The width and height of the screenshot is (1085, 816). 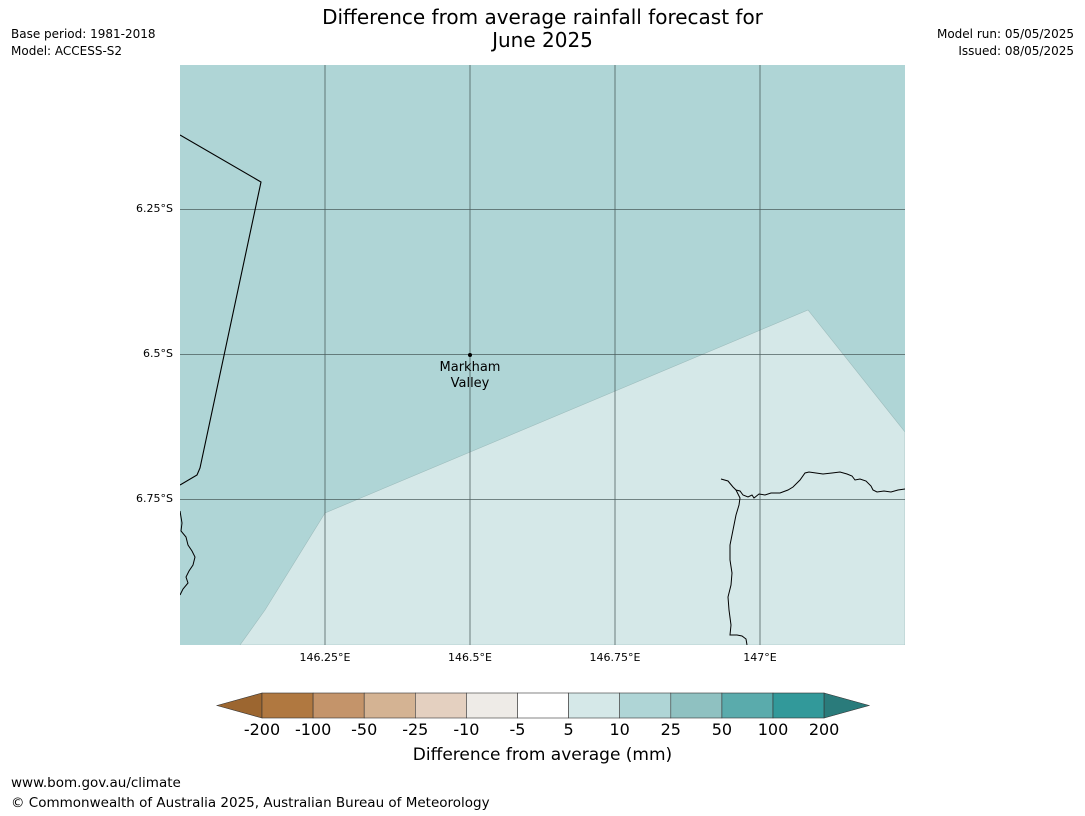 What do you see at coordinates (154, 208) in the screenshot?
I see `lat-label: 6.25°S` at bounding box center [154, 208].